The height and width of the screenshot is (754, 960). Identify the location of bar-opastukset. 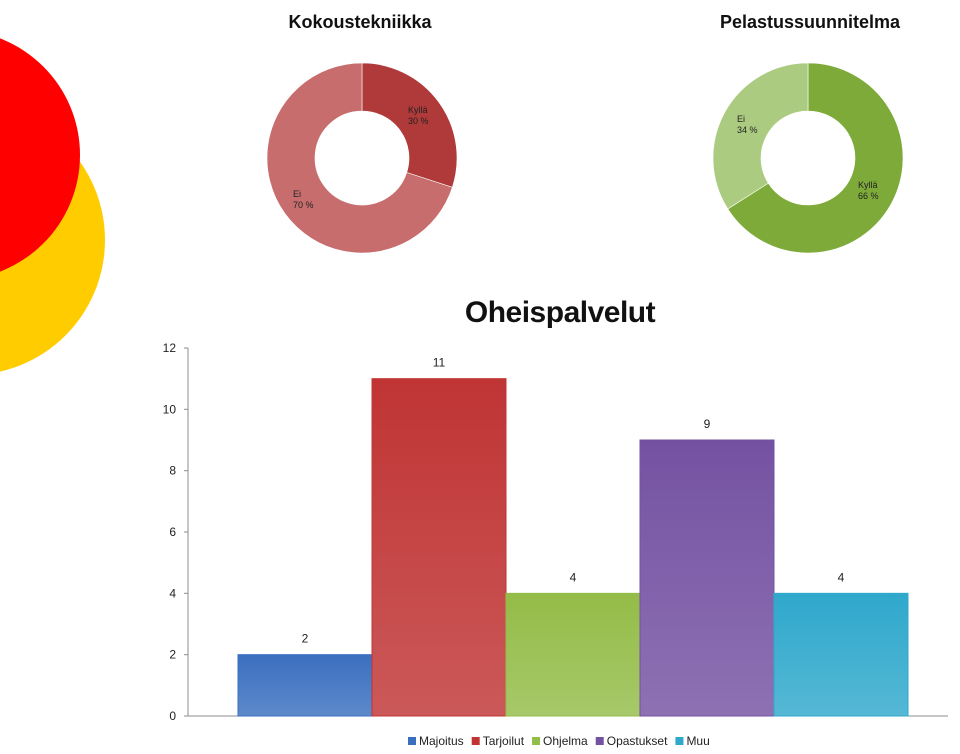
(707, 578).